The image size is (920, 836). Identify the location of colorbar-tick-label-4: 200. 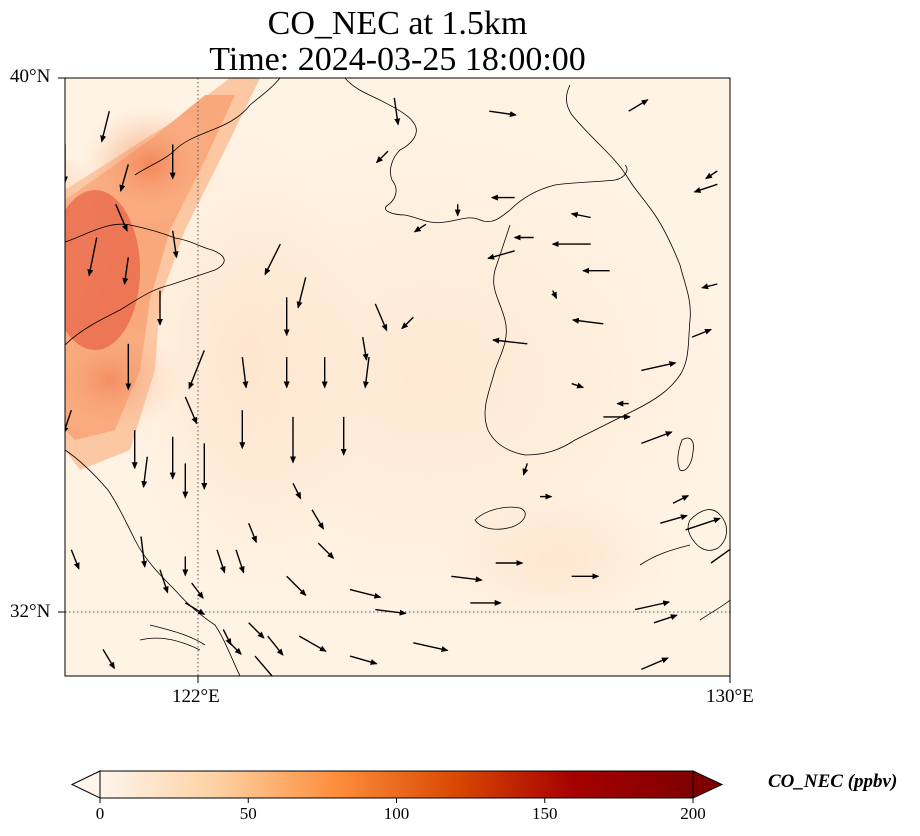
(693, 813).